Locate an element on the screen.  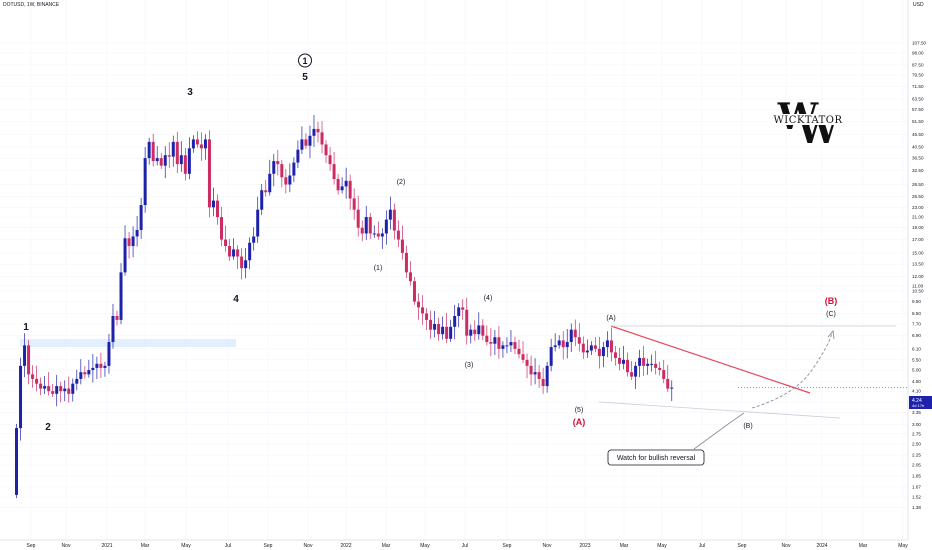
resistance-trendline is located at coordinates (710, 359).